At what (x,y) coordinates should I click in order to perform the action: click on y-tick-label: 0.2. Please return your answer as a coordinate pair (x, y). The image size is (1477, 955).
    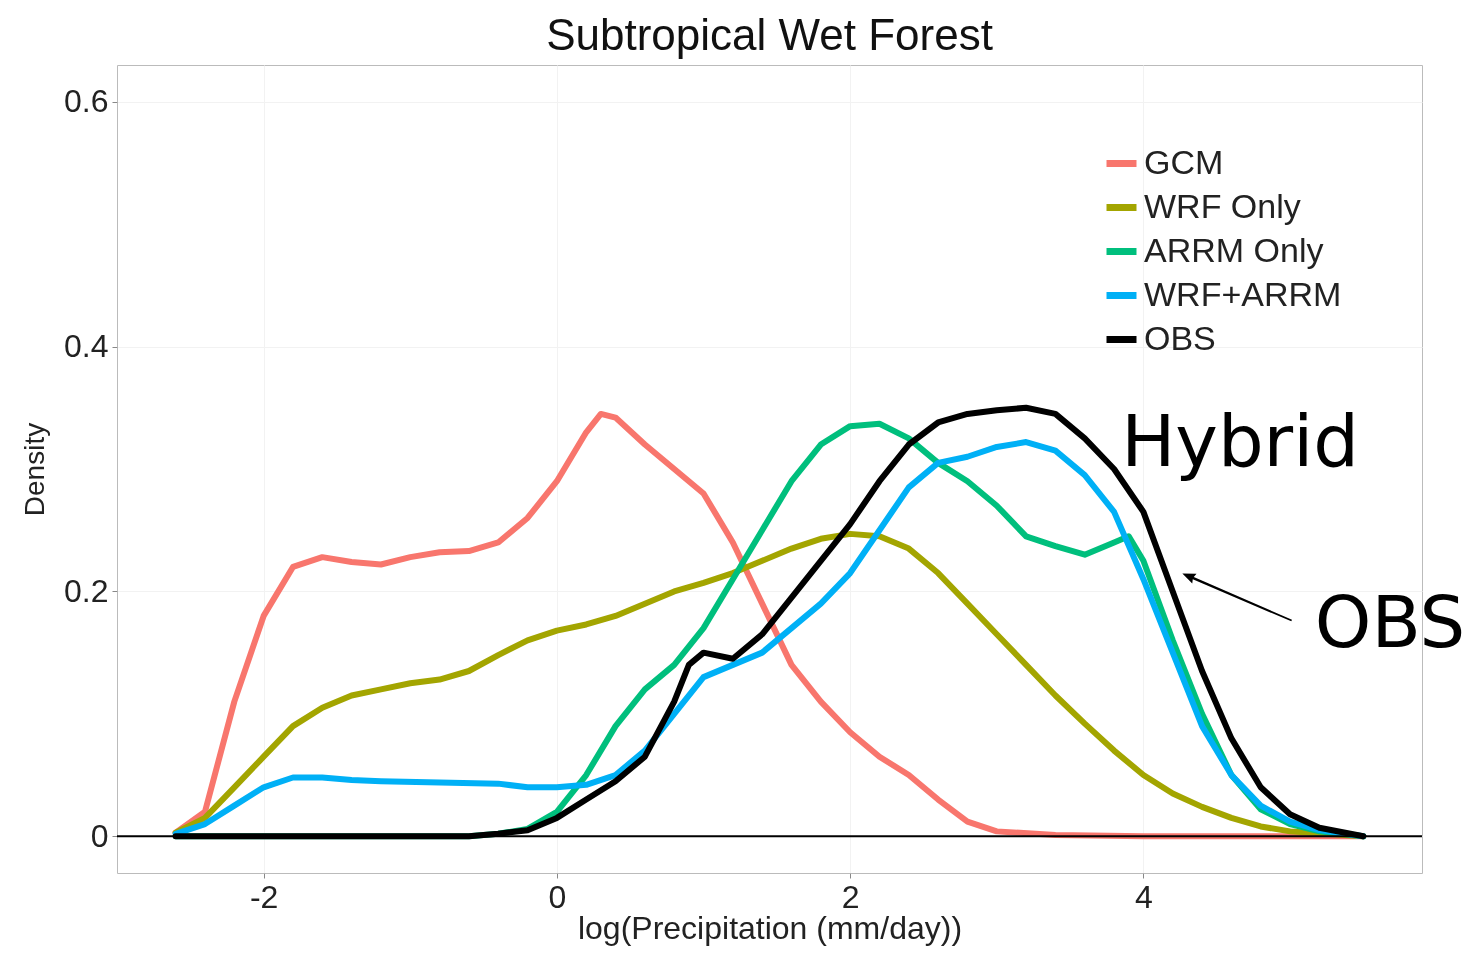
    Looking at the image, I should click on (86, 590).